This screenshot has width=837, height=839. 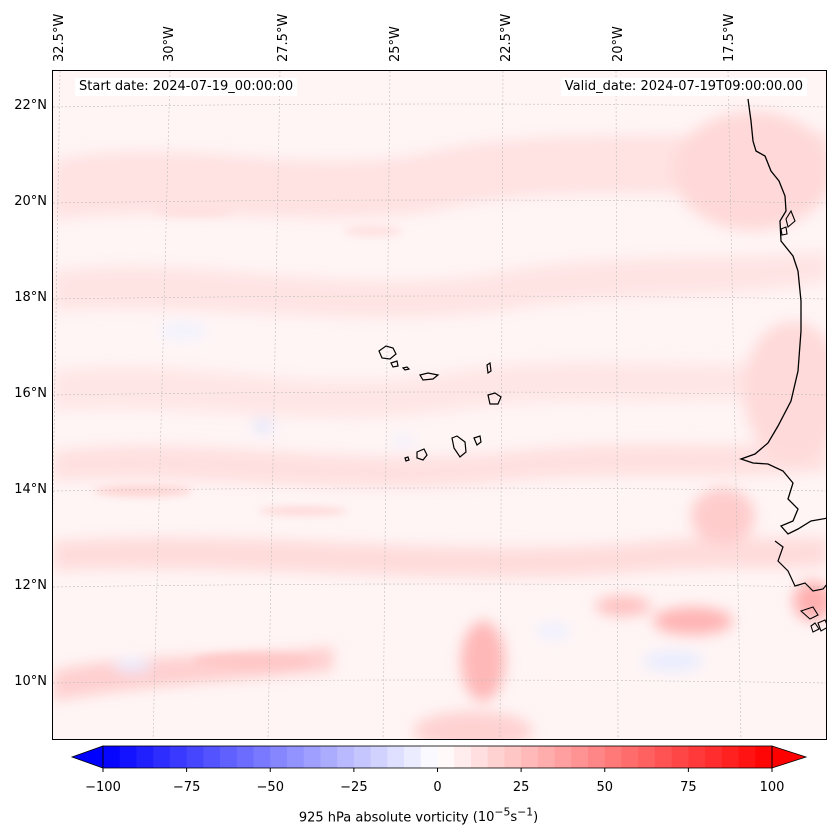 What do you see at coordinates (59, 37) in the screenshot?
I see `lon-label: 32.5°W` at bounding box center [59, 37].